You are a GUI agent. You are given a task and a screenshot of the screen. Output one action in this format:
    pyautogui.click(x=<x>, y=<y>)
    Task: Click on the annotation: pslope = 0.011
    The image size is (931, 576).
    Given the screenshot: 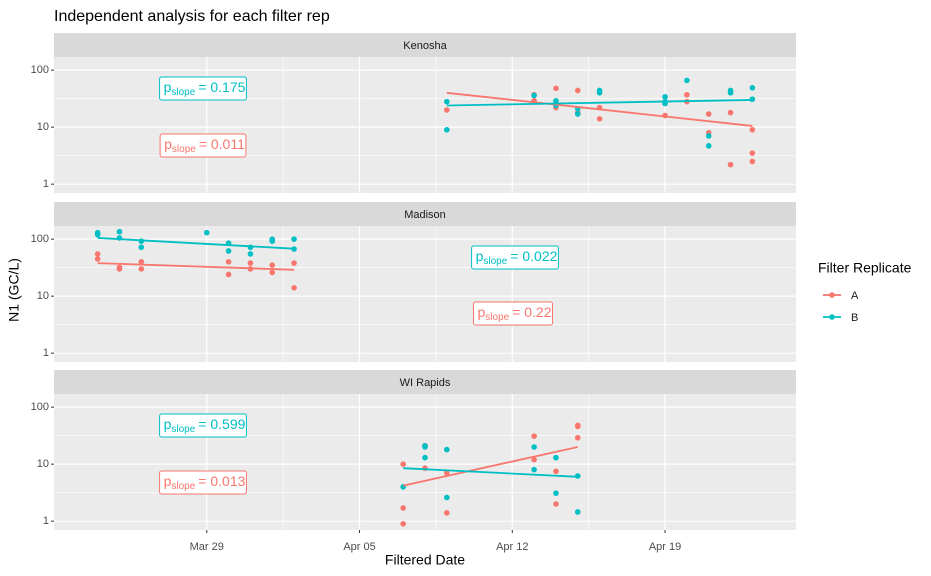 What is the action you would take?
    pyautogui.click(x=203, y=145)
    